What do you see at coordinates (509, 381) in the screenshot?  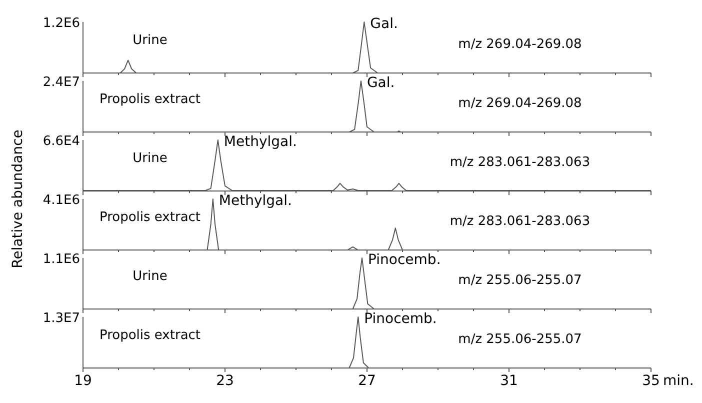 I see `x-tick-label: 31` at bounding box center [509, 381].